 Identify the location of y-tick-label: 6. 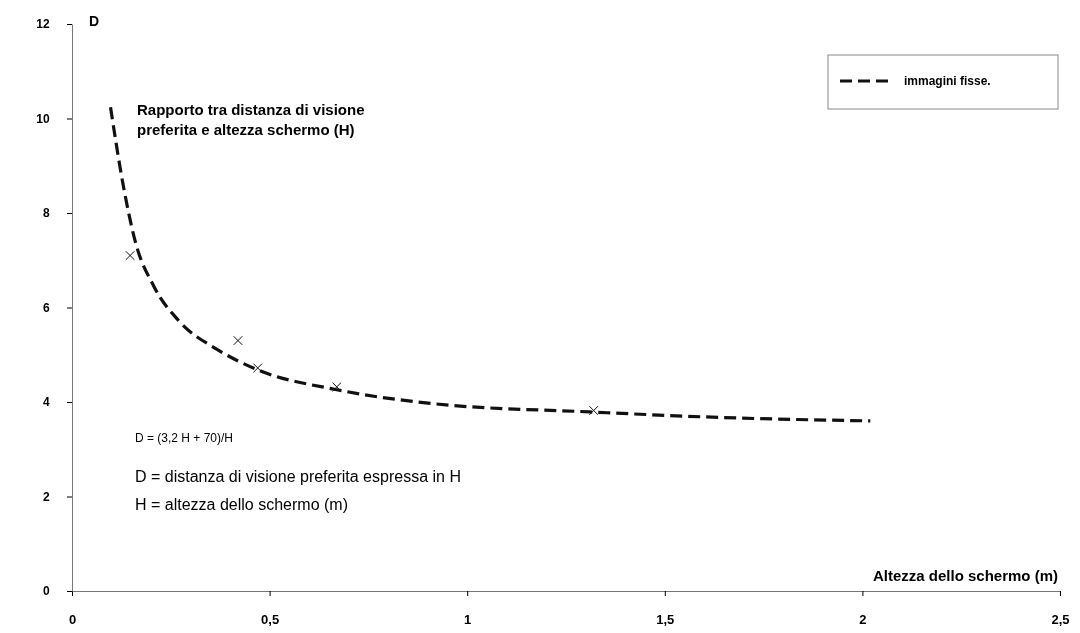
(46, 307).